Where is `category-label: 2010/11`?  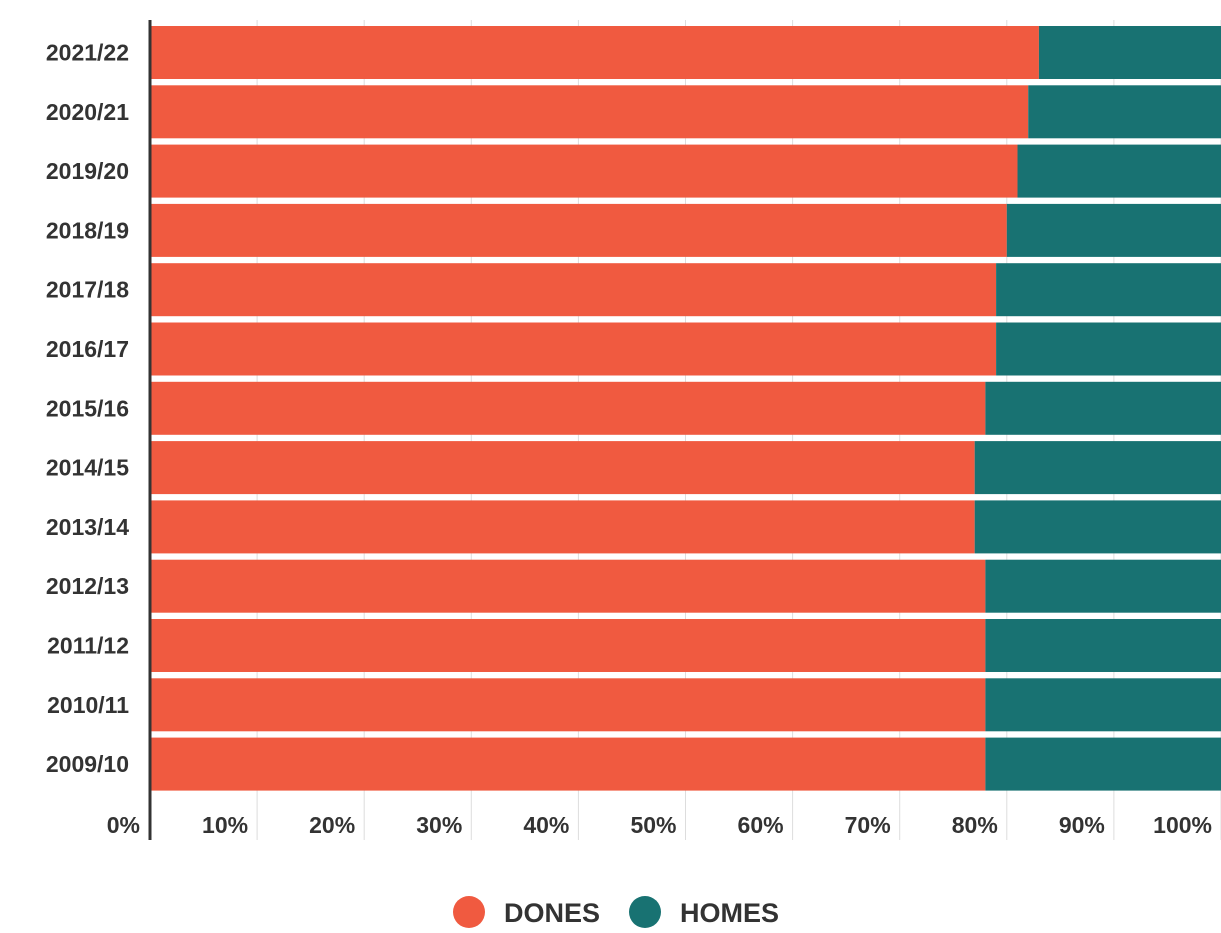
category-label: 2010/11 is located at coordinates (88, 705).